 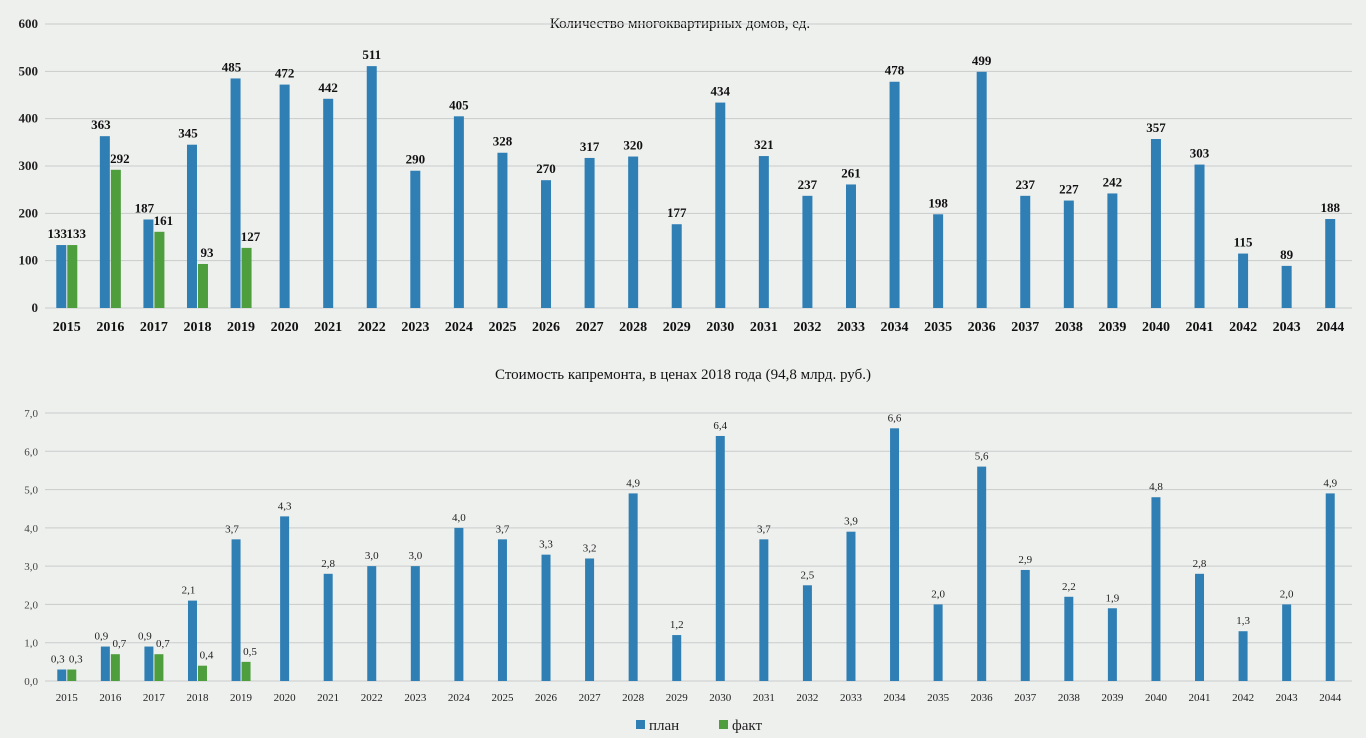 What do you see at coordinates (1025, 560) in the screenshot?
I see `data-label: 2,9` at bounding box center [1025, 560].